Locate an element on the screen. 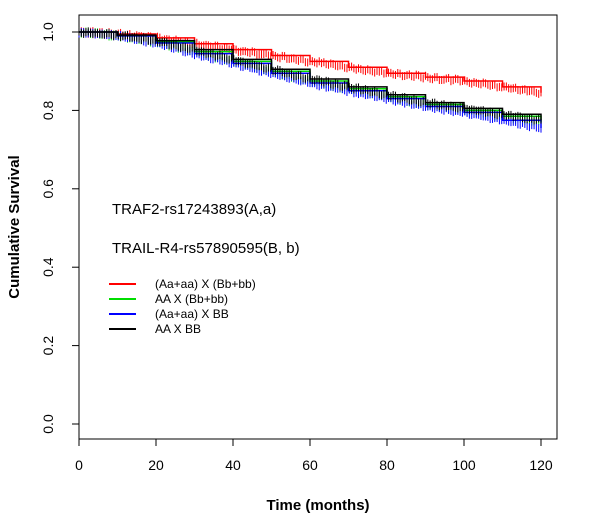 This screenshot has height=525, width=600. y-tick-label: 0.0 is located at coordinates (48, 424).